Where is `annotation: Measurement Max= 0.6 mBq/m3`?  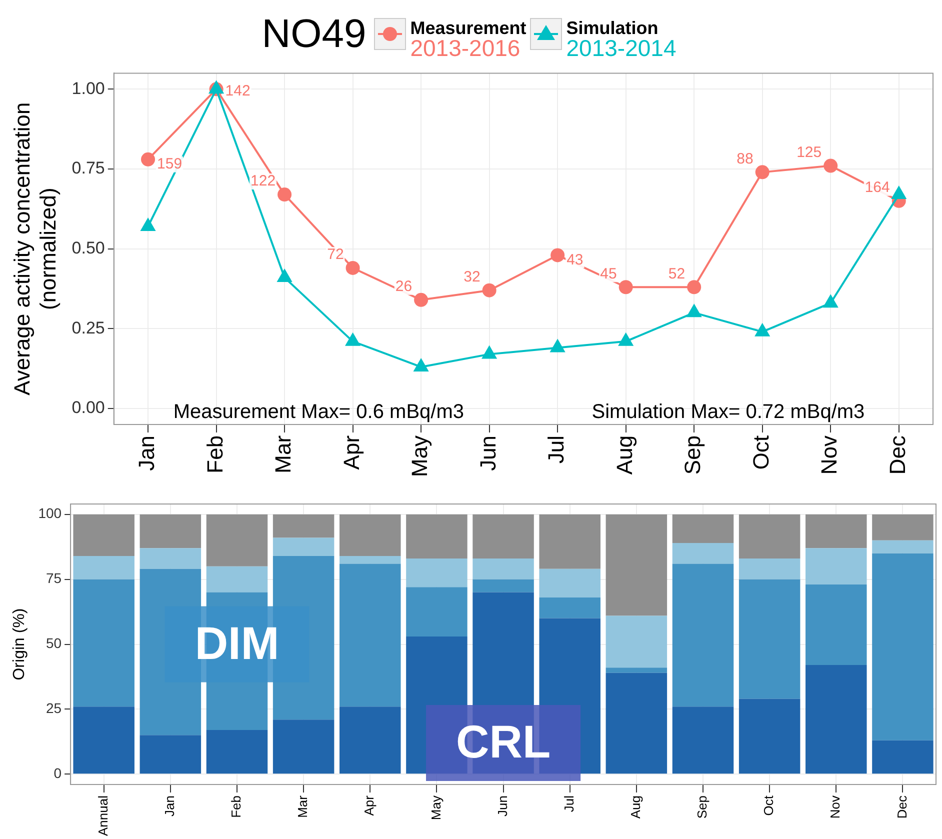 annotation: Measurement Max= 0.6 mBq/m3 is located at coordinates (318, 411).